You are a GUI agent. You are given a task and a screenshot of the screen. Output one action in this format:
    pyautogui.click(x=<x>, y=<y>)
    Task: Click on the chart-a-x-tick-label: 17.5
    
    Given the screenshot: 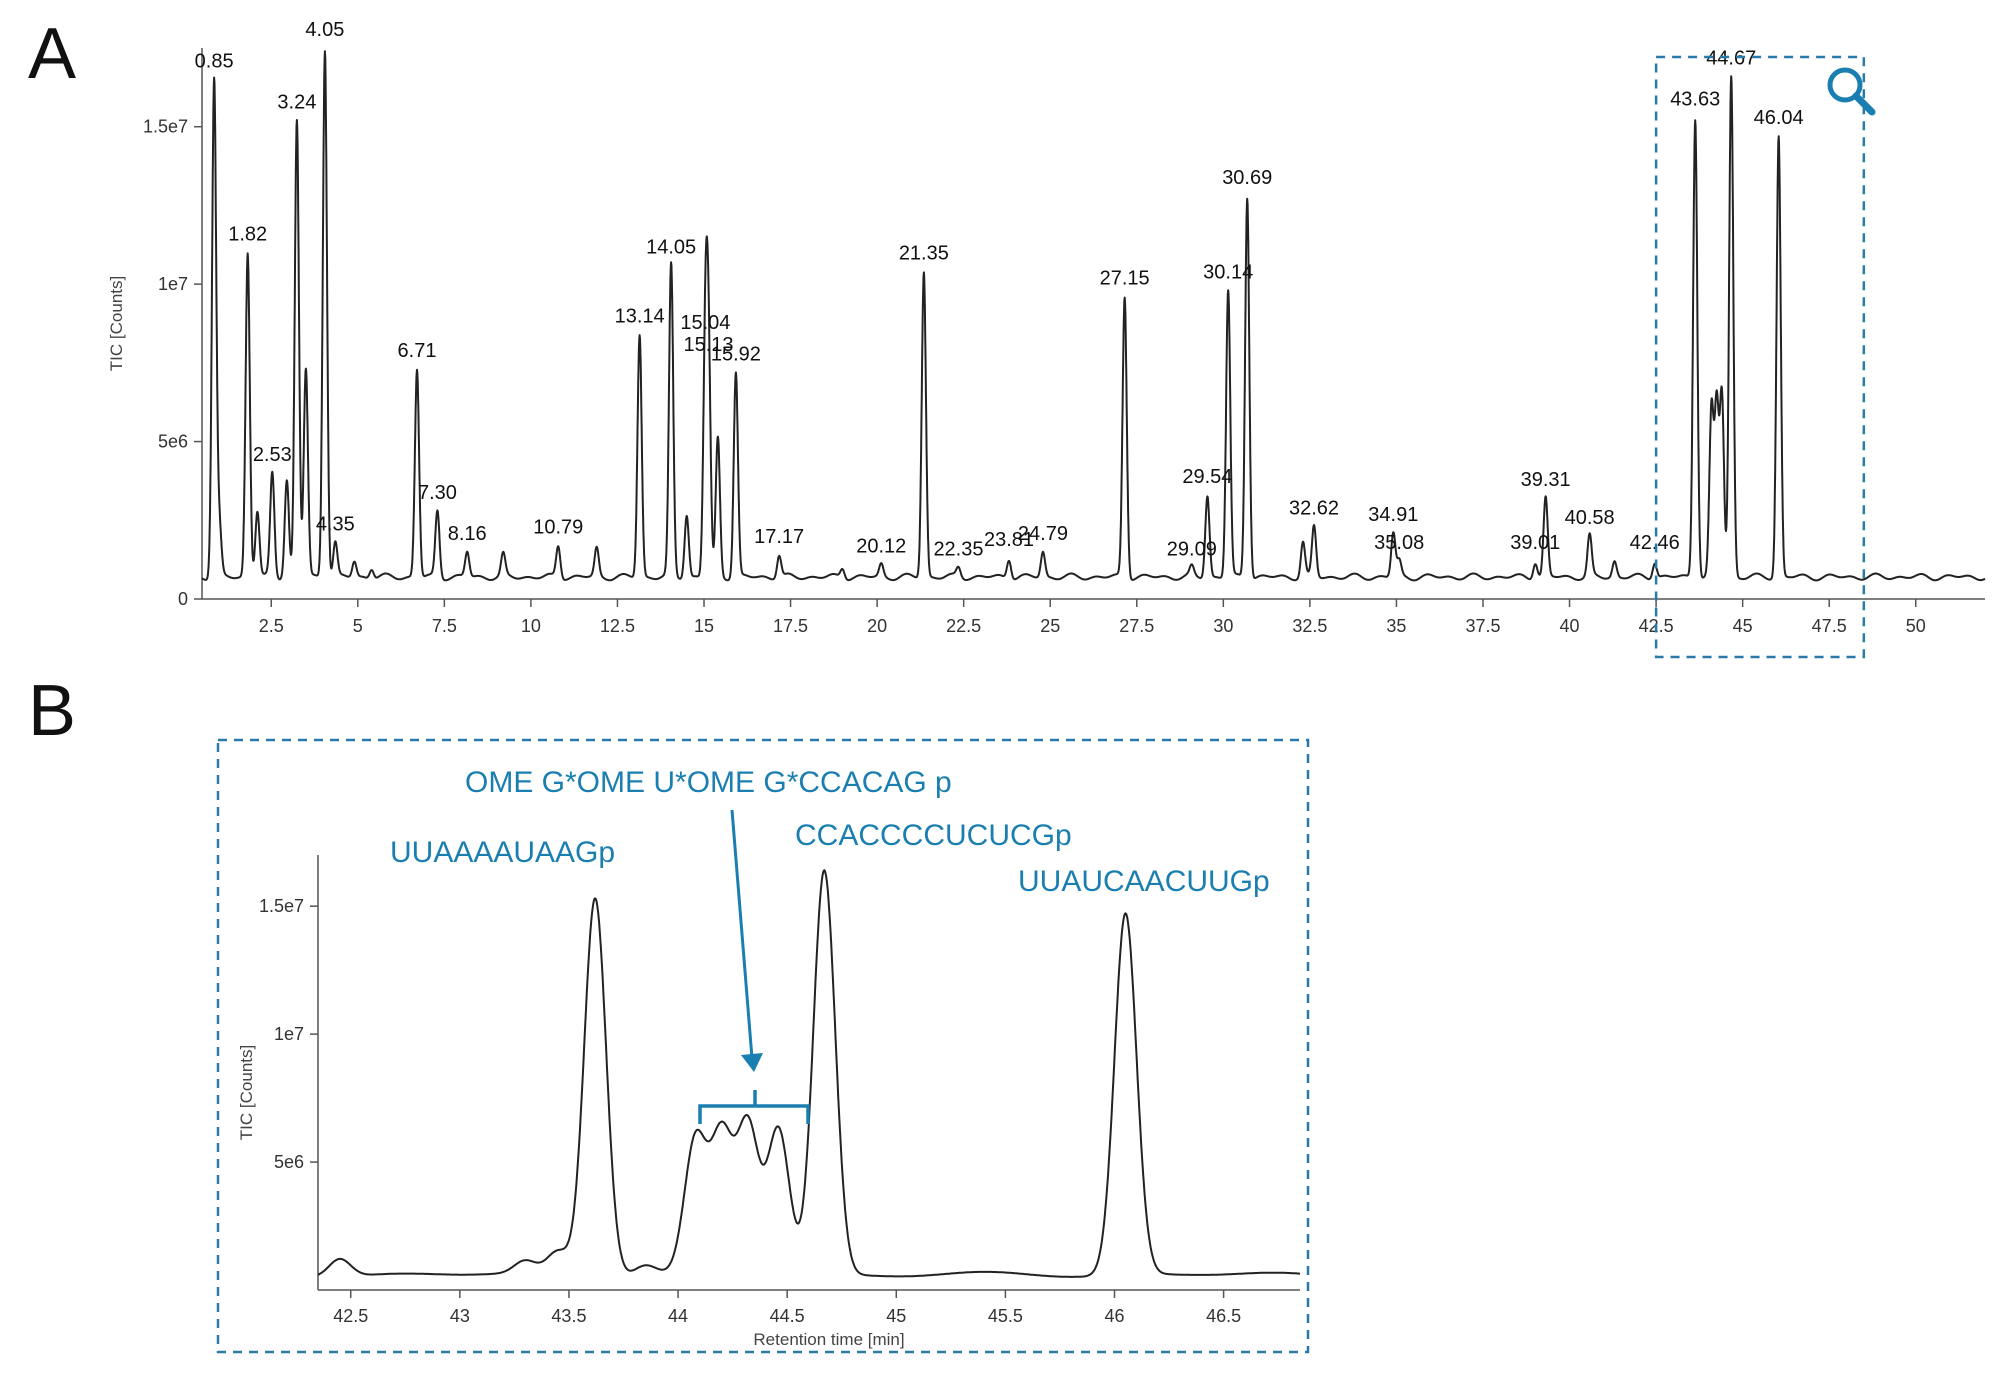 What is the action you would take?
    pyautogui.click(x=790, y=626)
    